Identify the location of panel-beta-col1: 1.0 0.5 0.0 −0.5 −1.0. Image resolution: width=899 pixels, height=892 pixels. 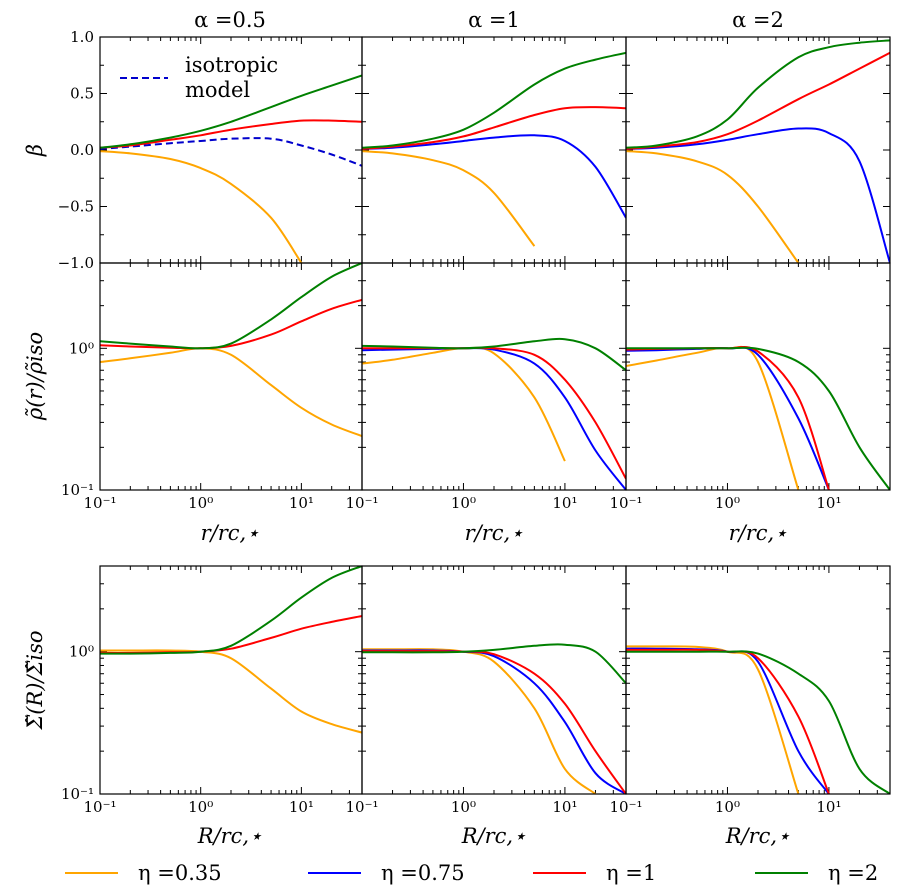
(210, 150).